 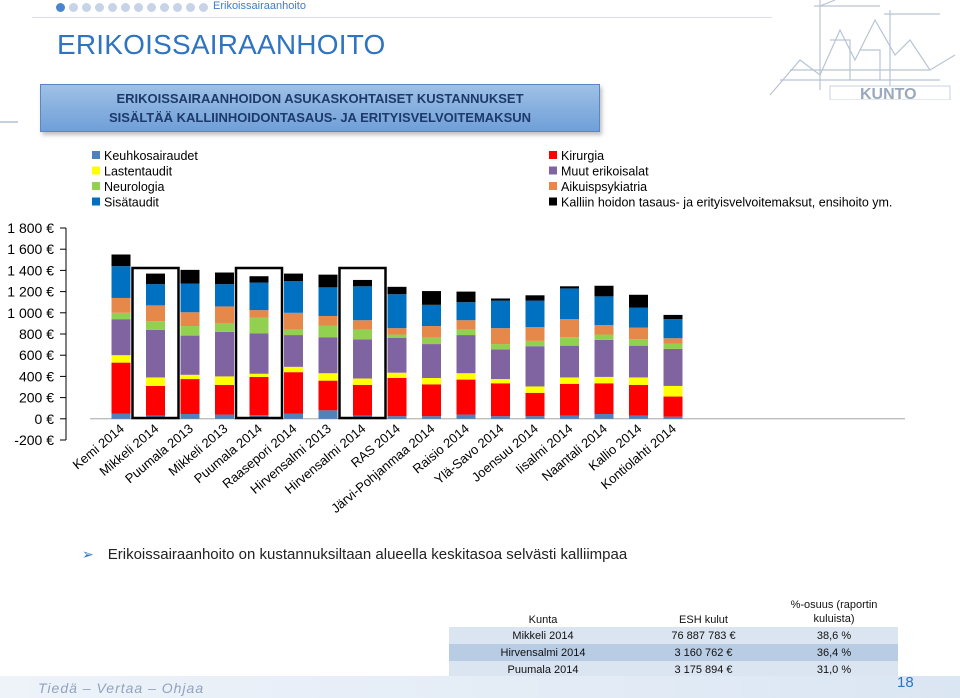 I want to click on table-row: Hirvensalmi 2014 3 160 762 € 36,4 %, so click(x=673, y=652).